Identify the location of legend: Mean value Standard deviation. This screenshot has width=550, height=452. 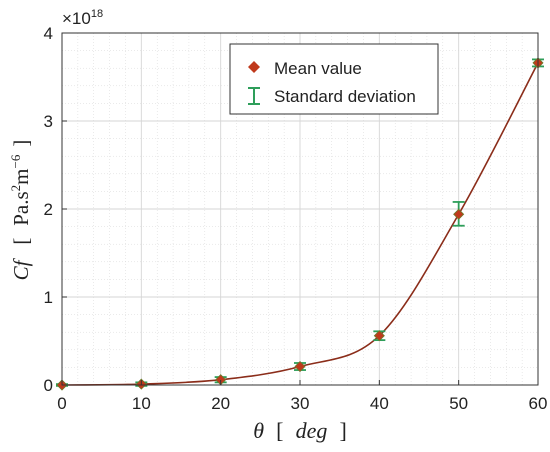
(334, 79).